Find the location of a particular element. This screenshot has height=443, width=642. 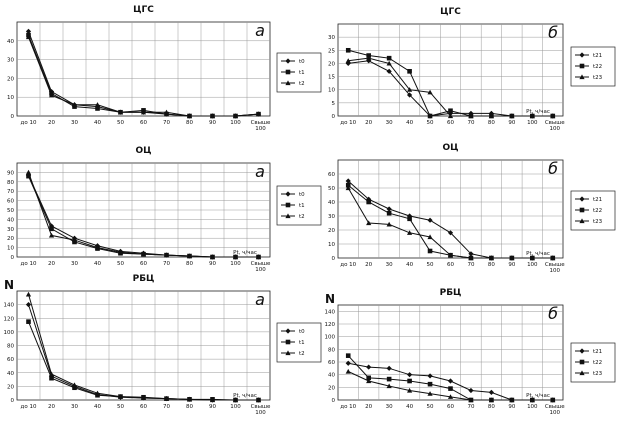

y-axis-label: N is located at coordinates (330, 299).